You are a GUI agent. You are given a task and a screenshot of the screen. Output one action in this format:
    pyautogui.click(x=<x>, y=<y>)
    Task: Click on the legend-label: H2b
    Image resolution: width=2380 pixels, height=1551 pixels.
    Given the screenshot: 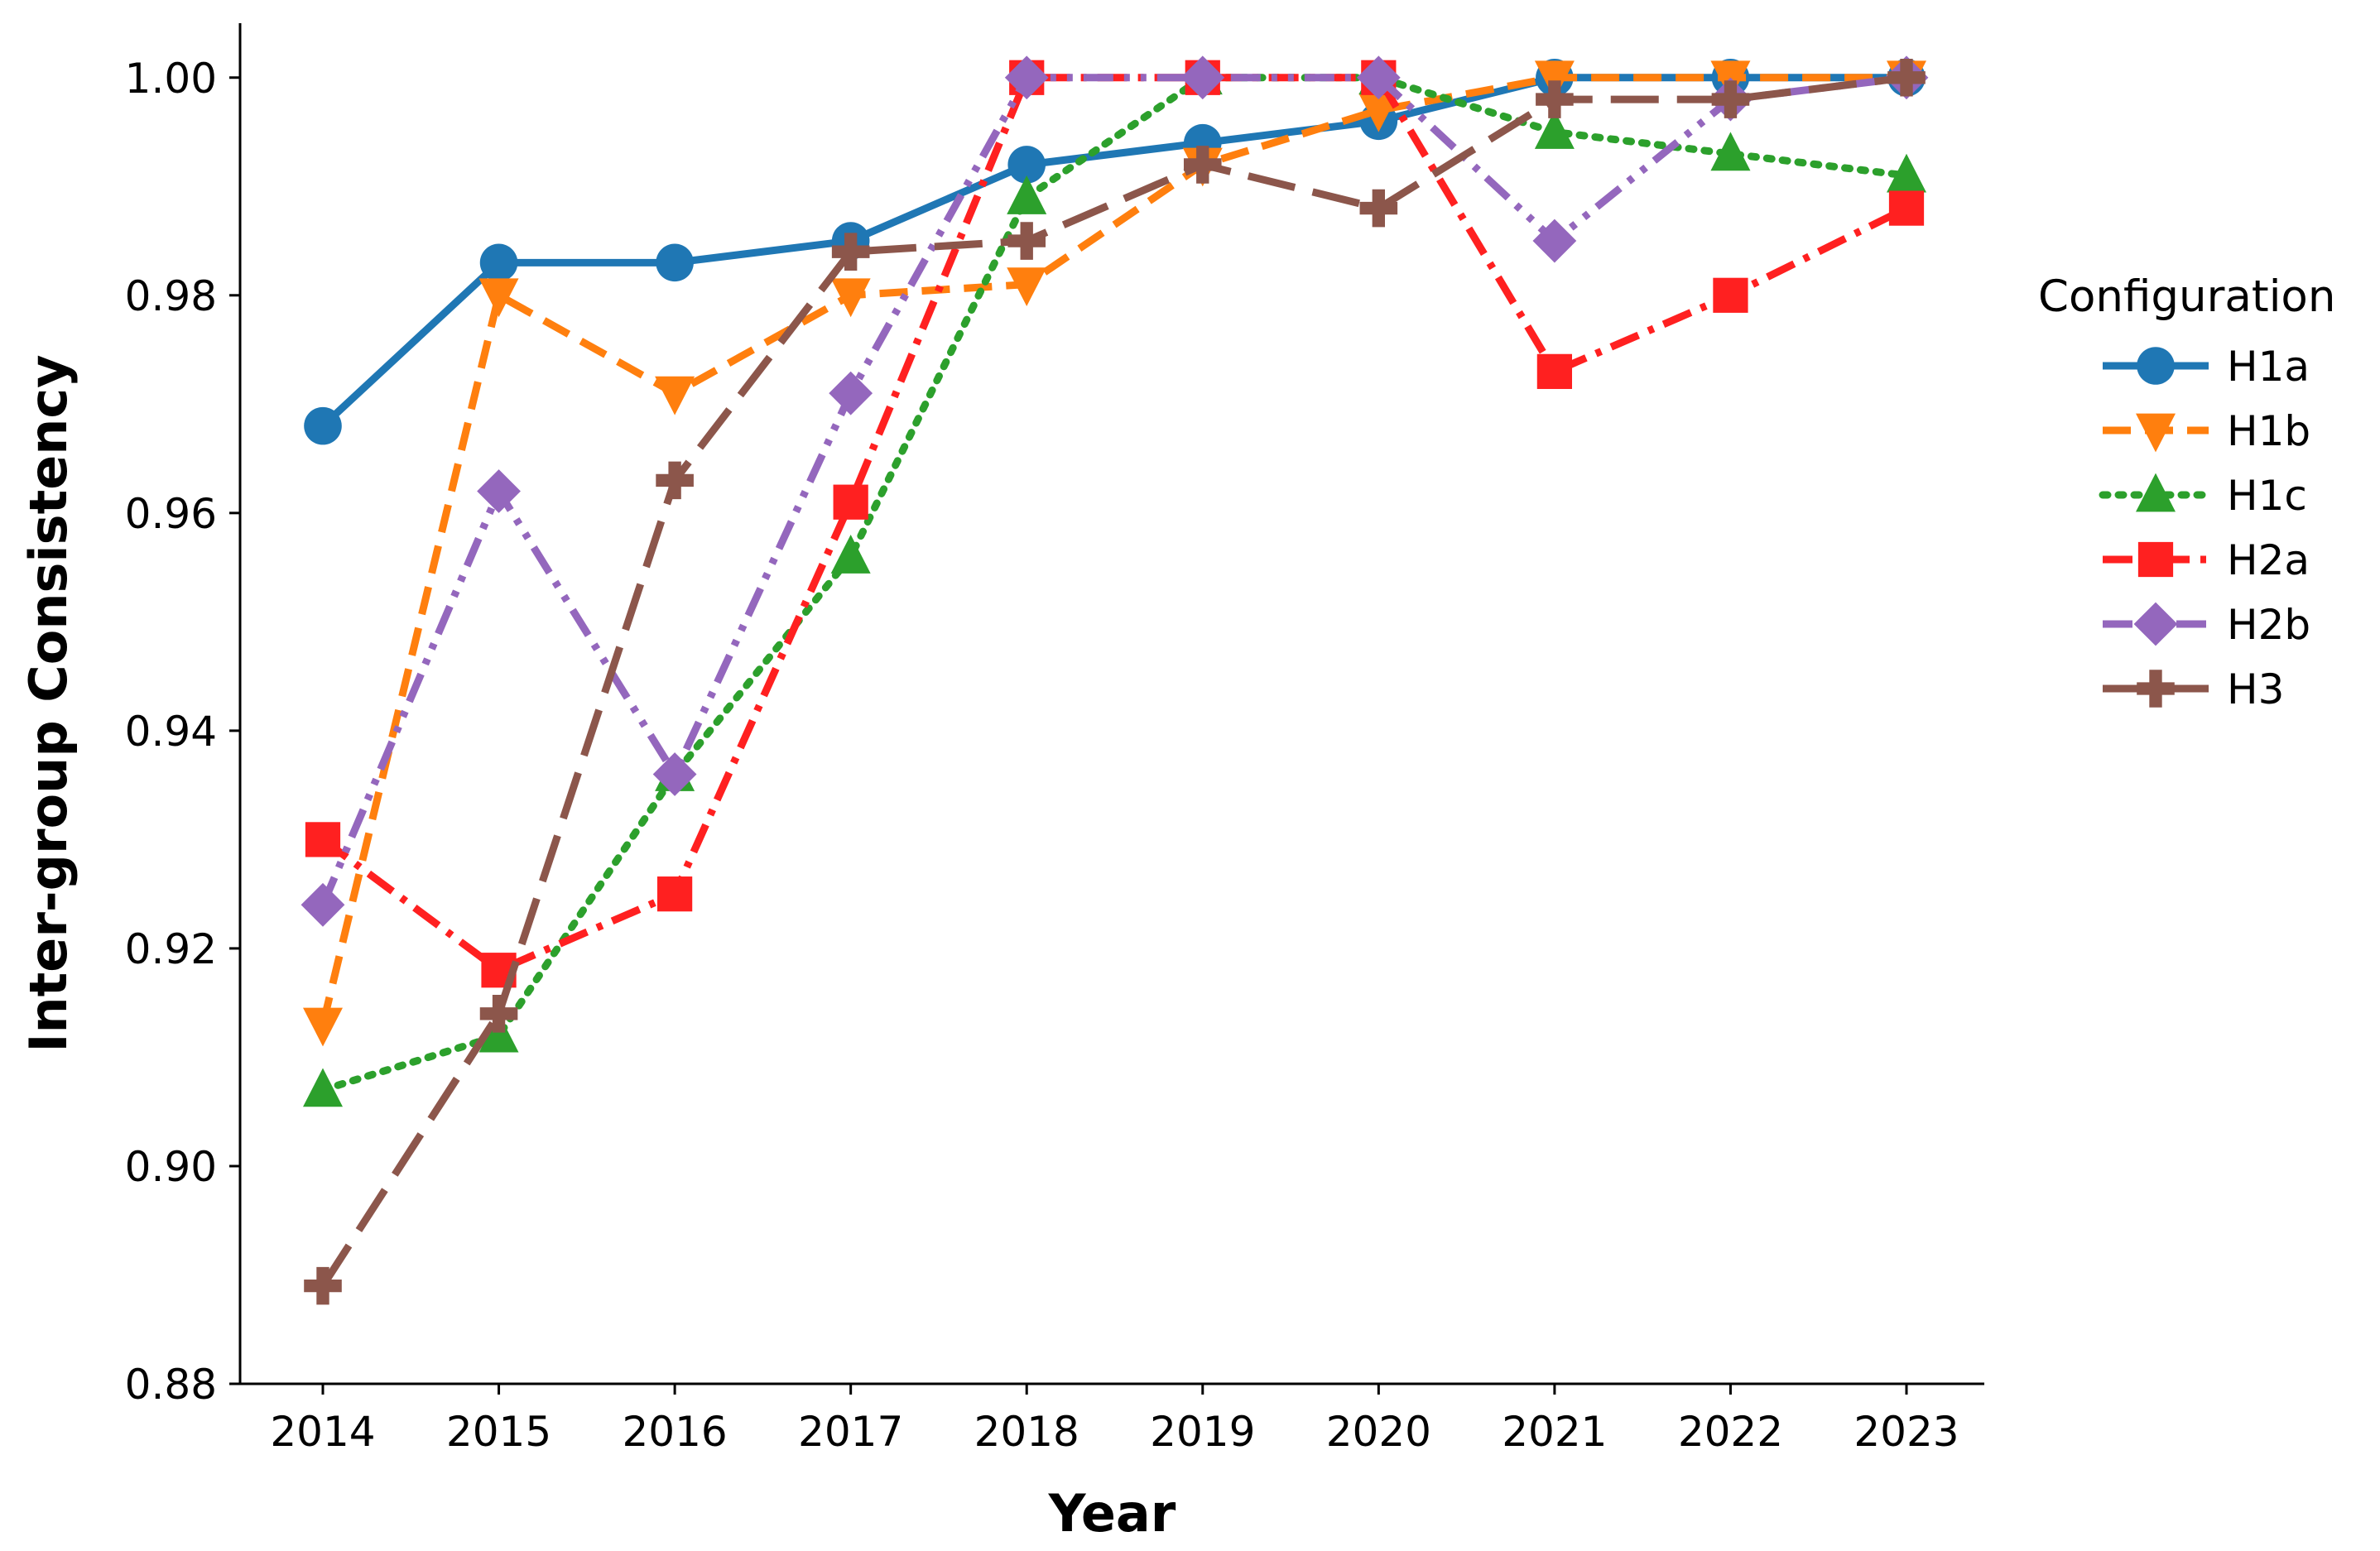 What is the action you would take?
    pyautogui.click(x=2268, y=625)
    